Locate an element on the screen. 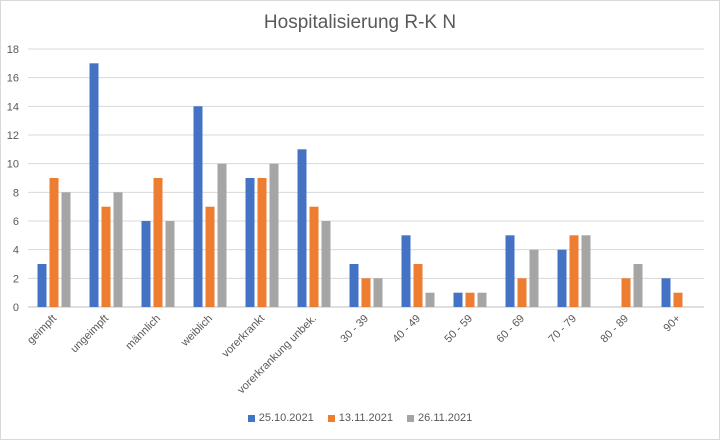  legend-label: 13.11.2021 is located at coordinates (366, 418).